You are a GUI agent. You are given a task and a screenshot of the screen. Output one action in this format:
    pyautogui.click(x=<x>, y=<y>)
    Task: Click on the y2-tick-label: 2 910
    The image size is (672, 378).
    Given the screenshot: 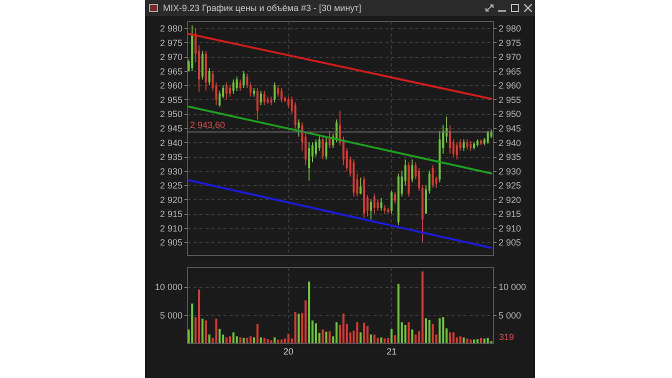 What is the action you would take?
    pyautogui.click(x=510, y=228)
    